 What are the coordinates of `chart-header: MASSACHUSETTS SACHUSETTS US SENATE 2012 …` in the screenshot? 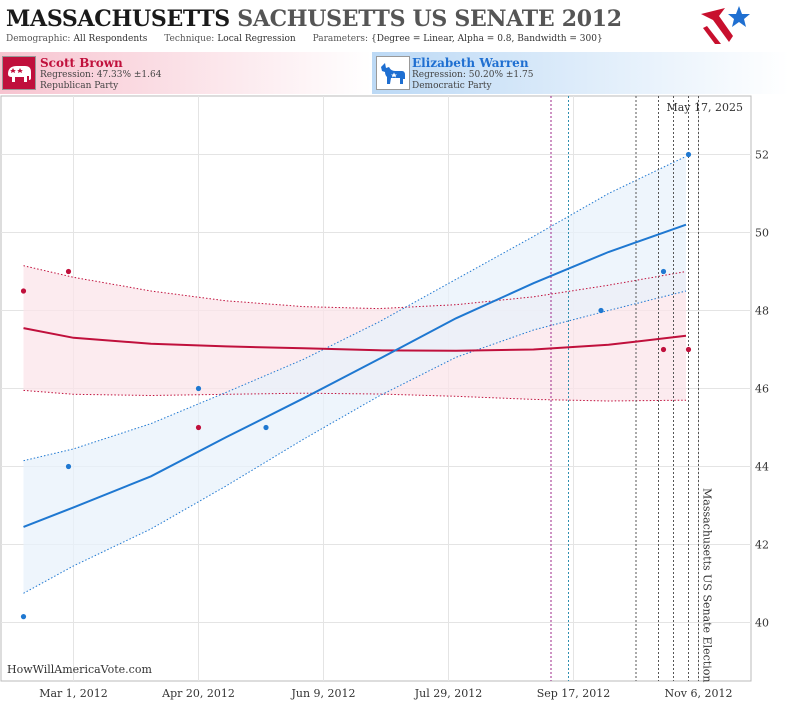 It's located at (394, 26).